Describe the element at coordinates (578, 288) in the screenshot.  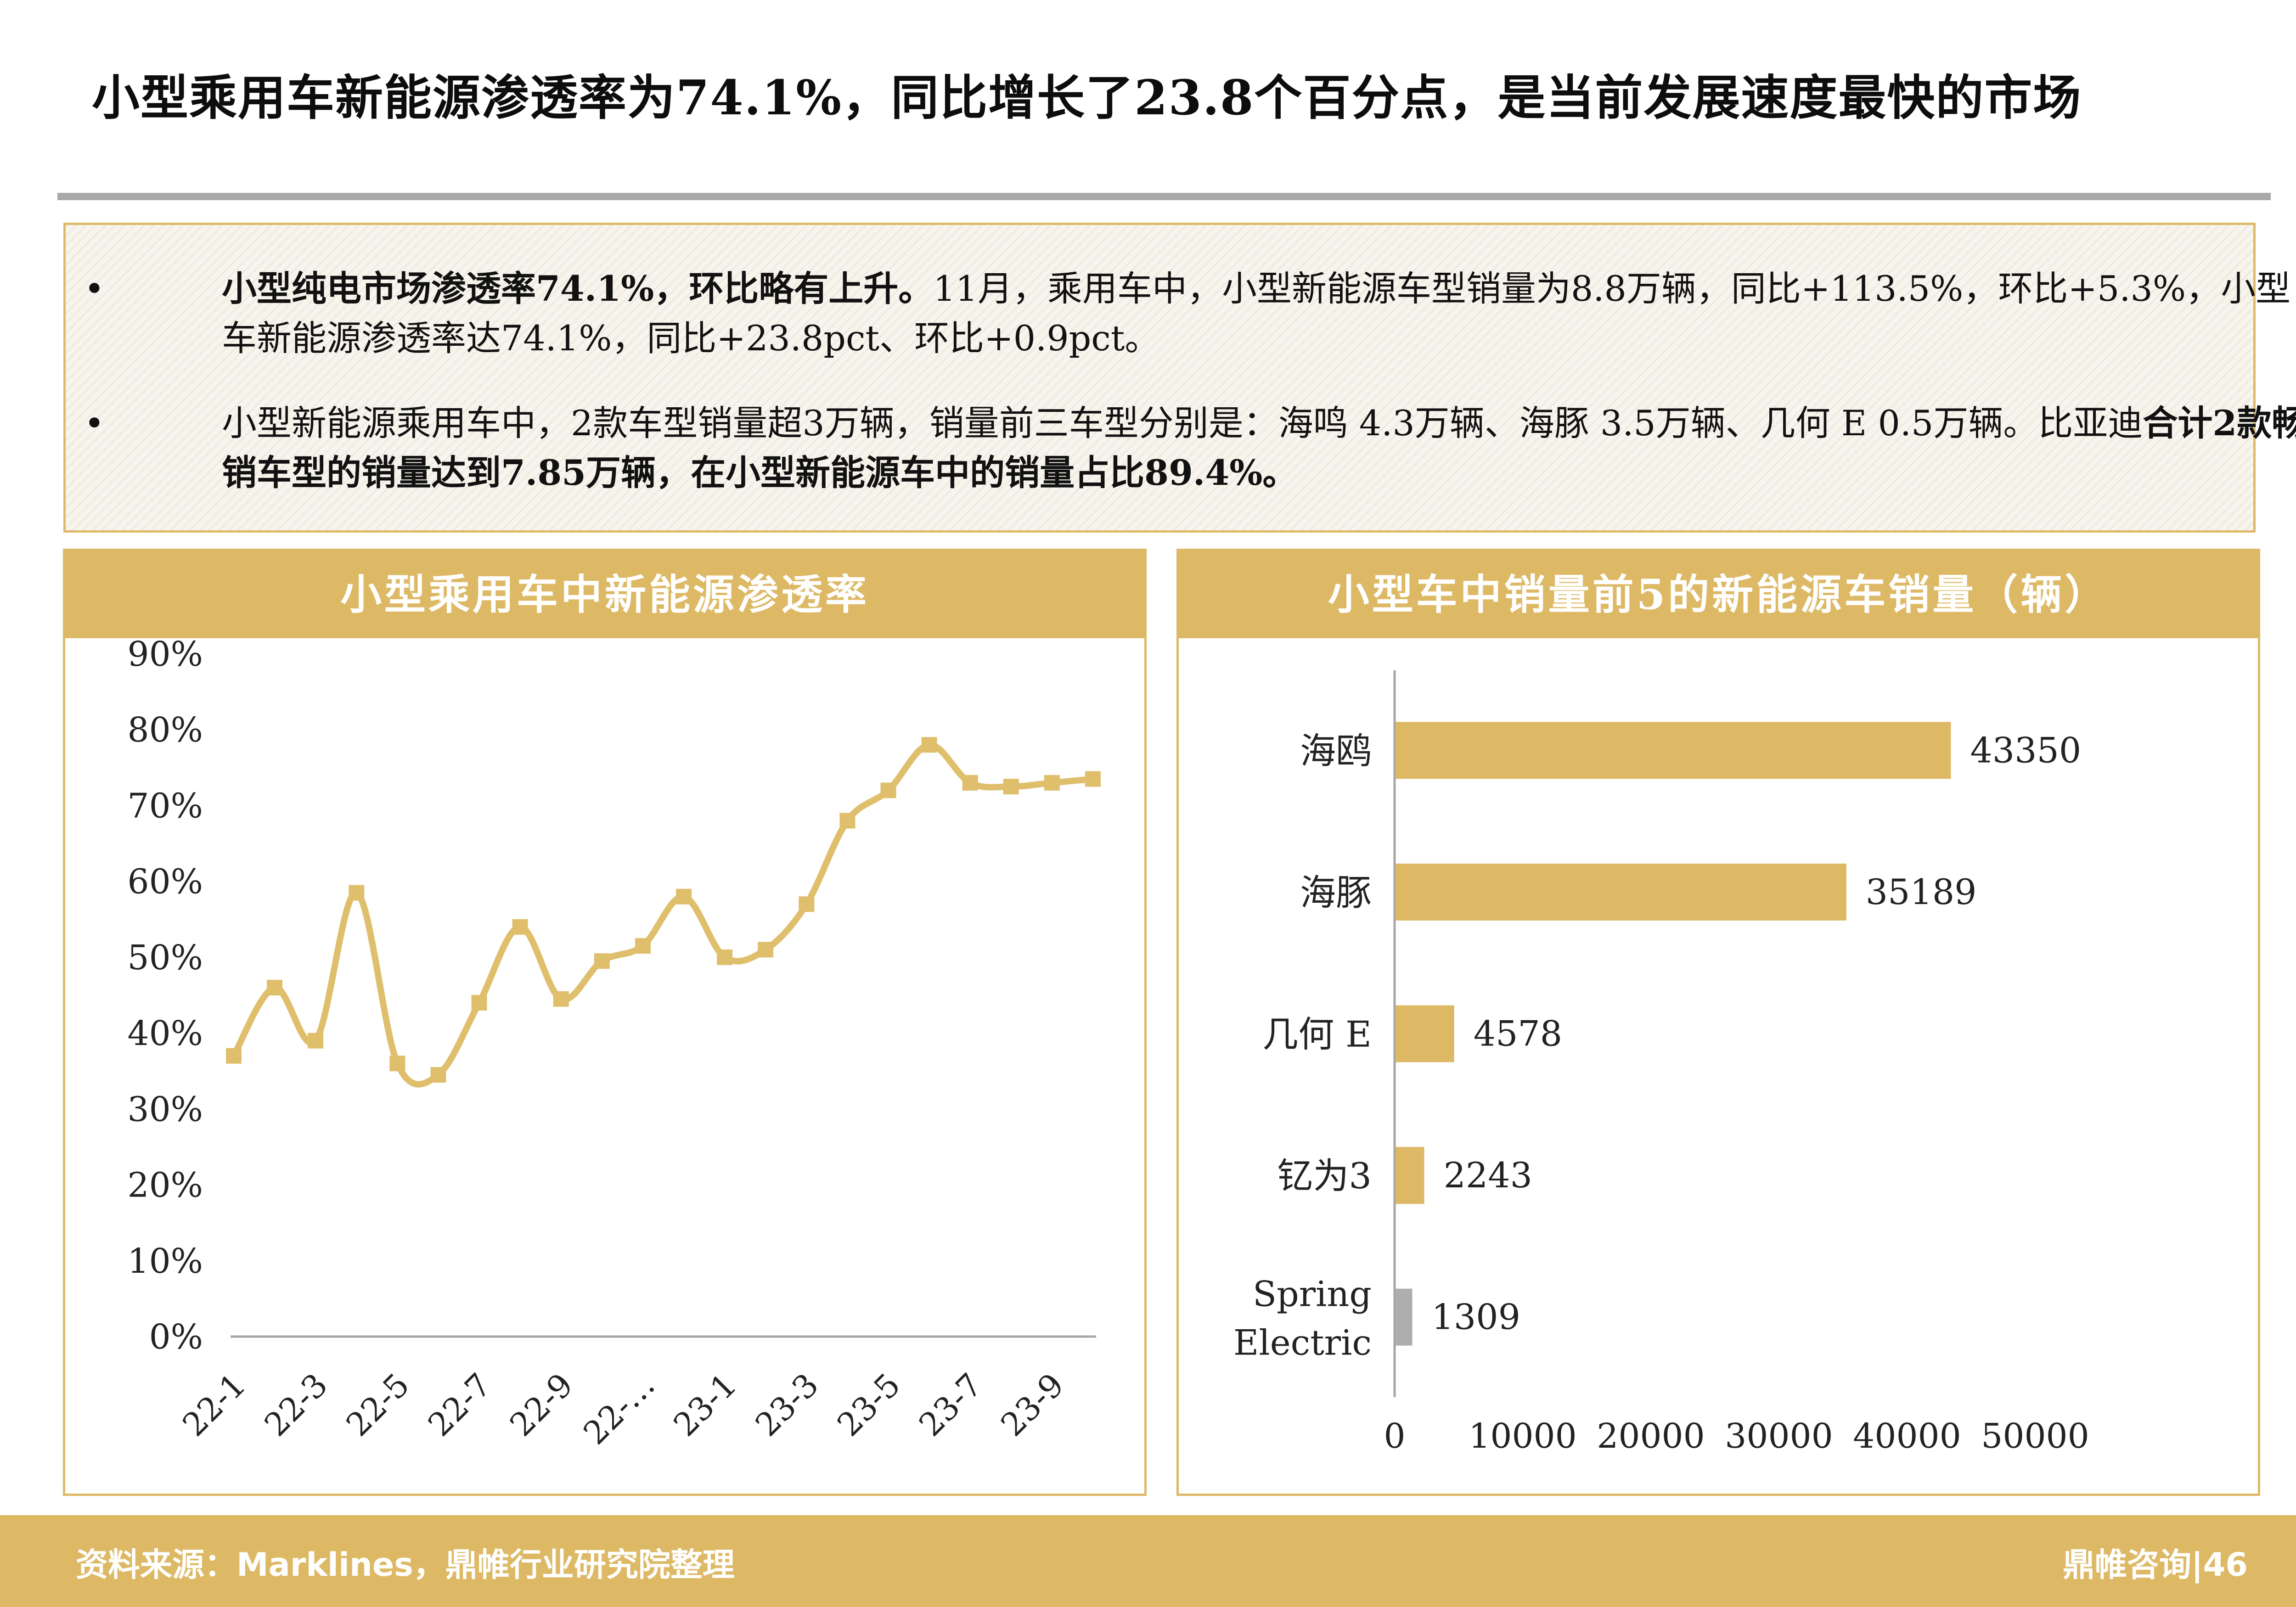
I see `bullet-1-highlight: 小型纯电市场渗透率74.1%，环比略有上升。` at that location.